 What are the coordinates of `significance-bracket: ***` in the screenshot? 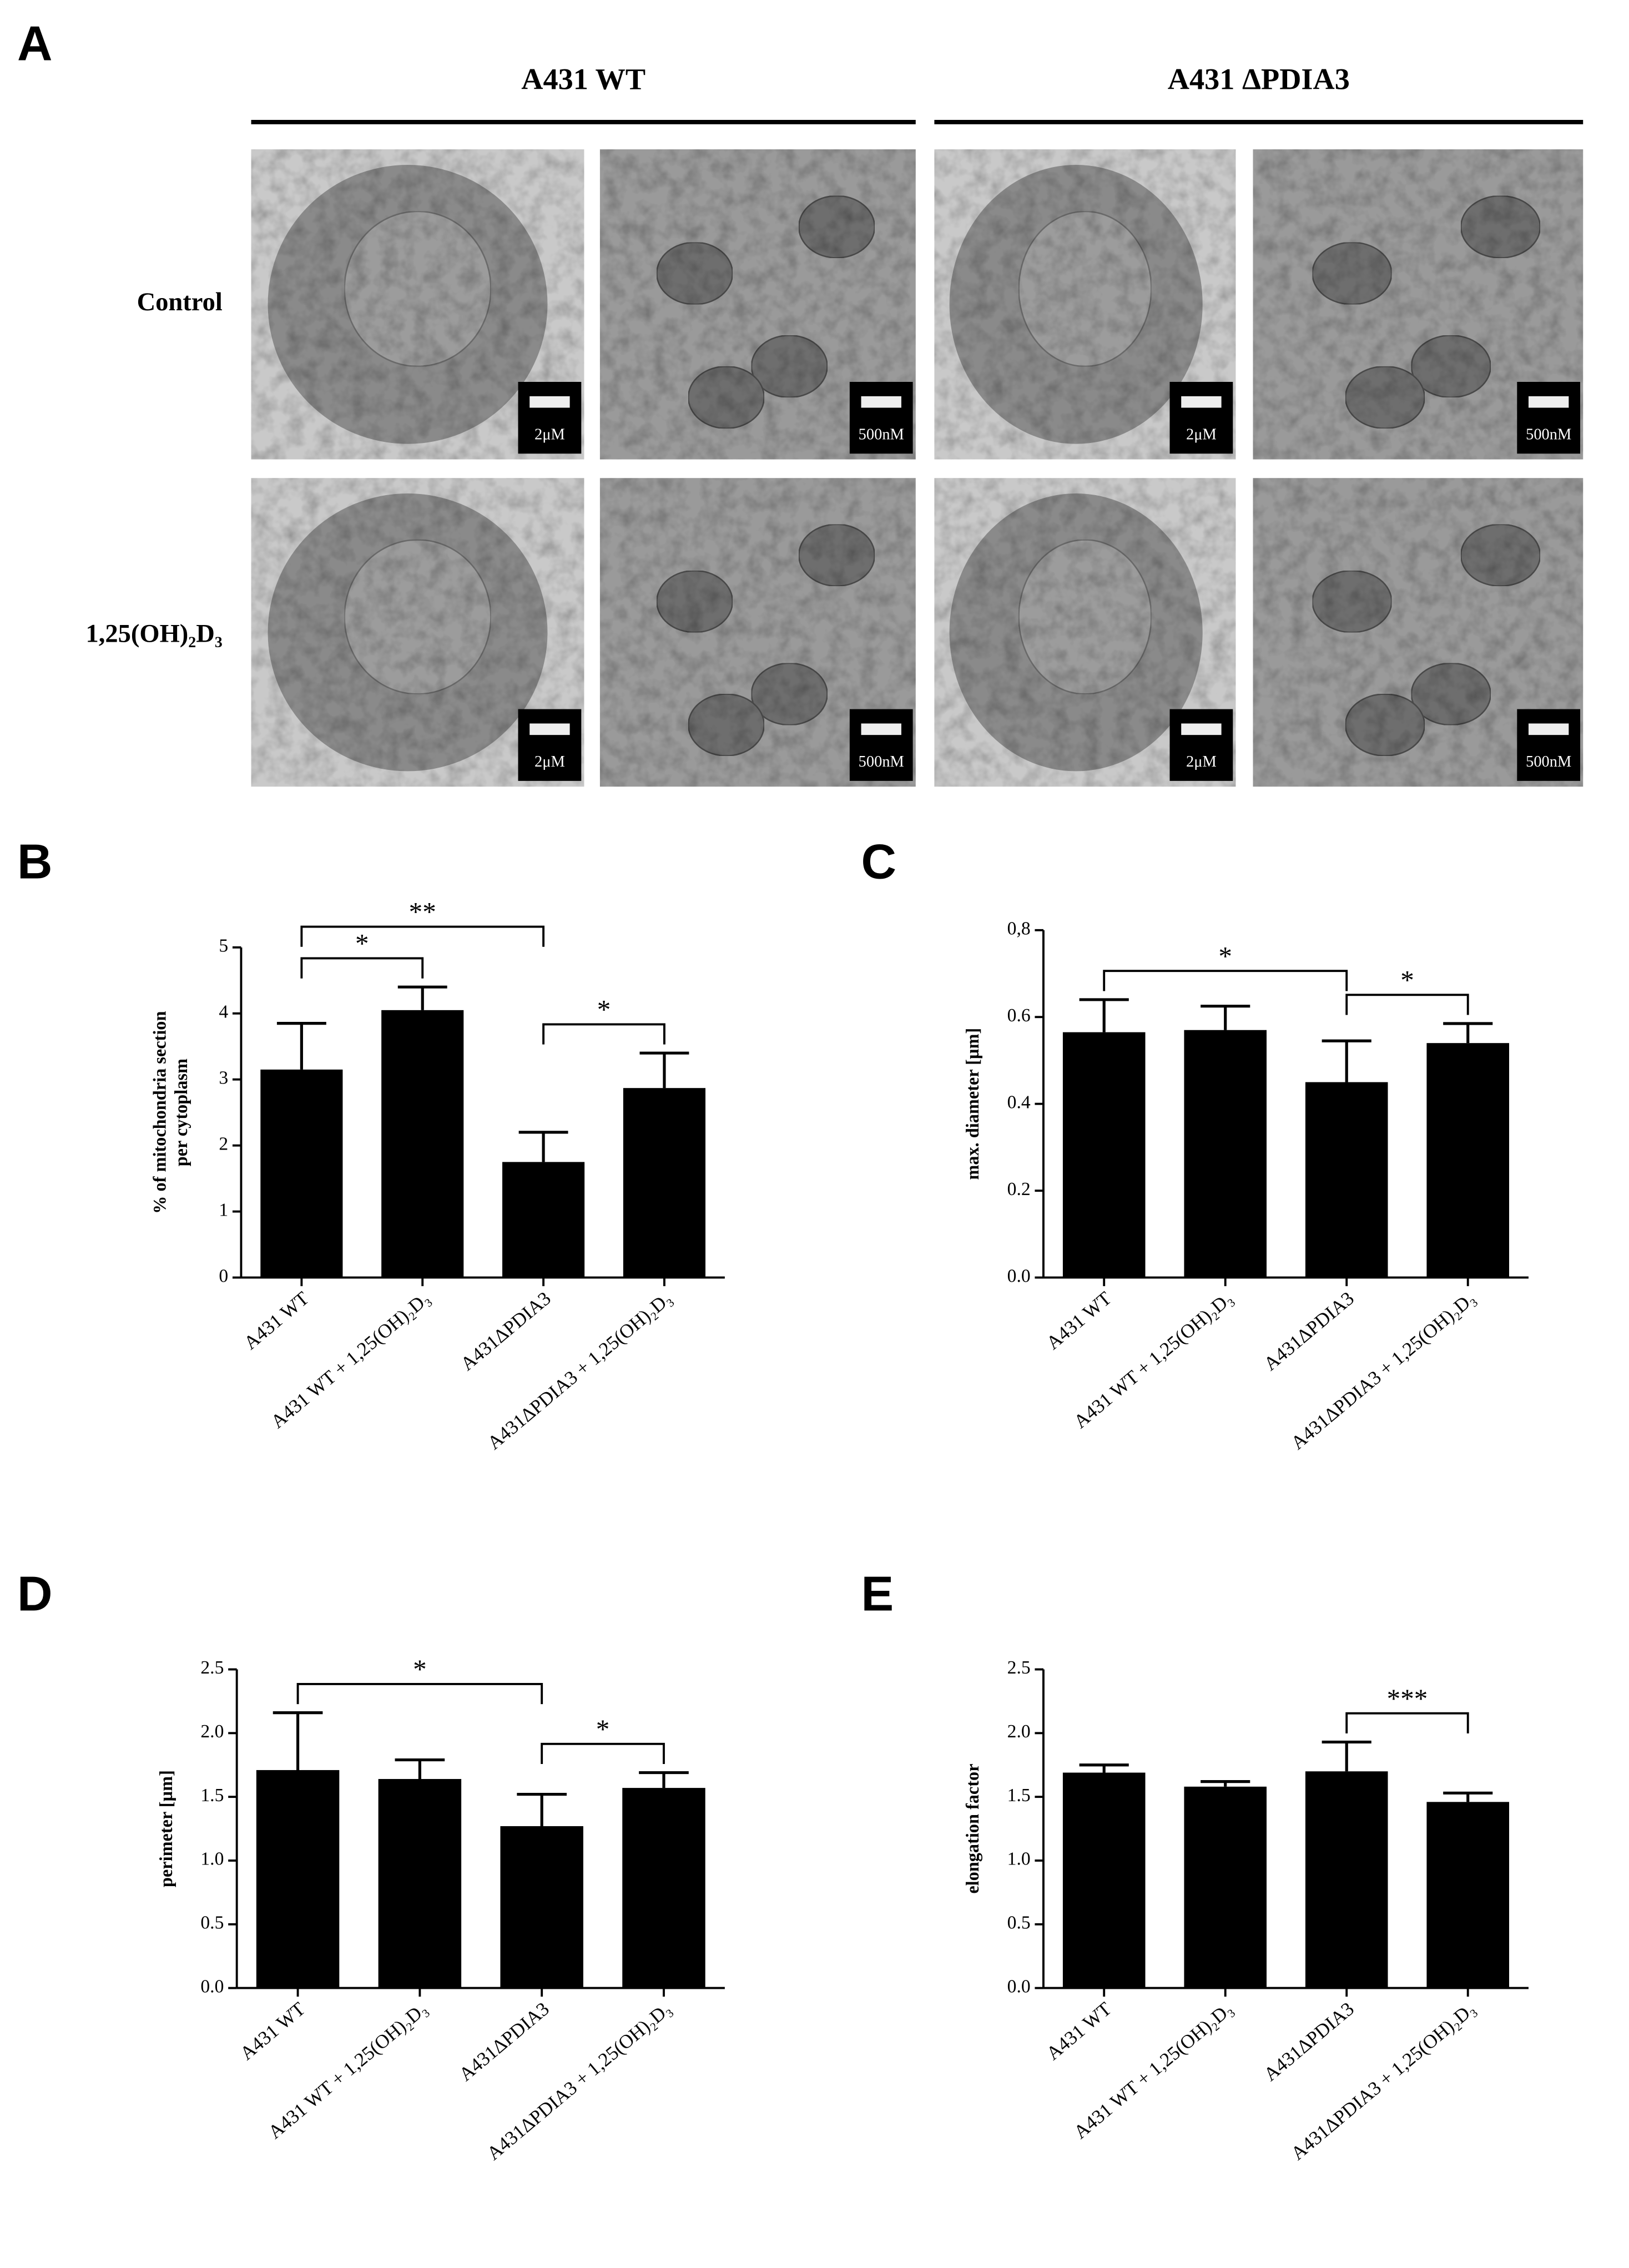 It's located at (1407, 1708).